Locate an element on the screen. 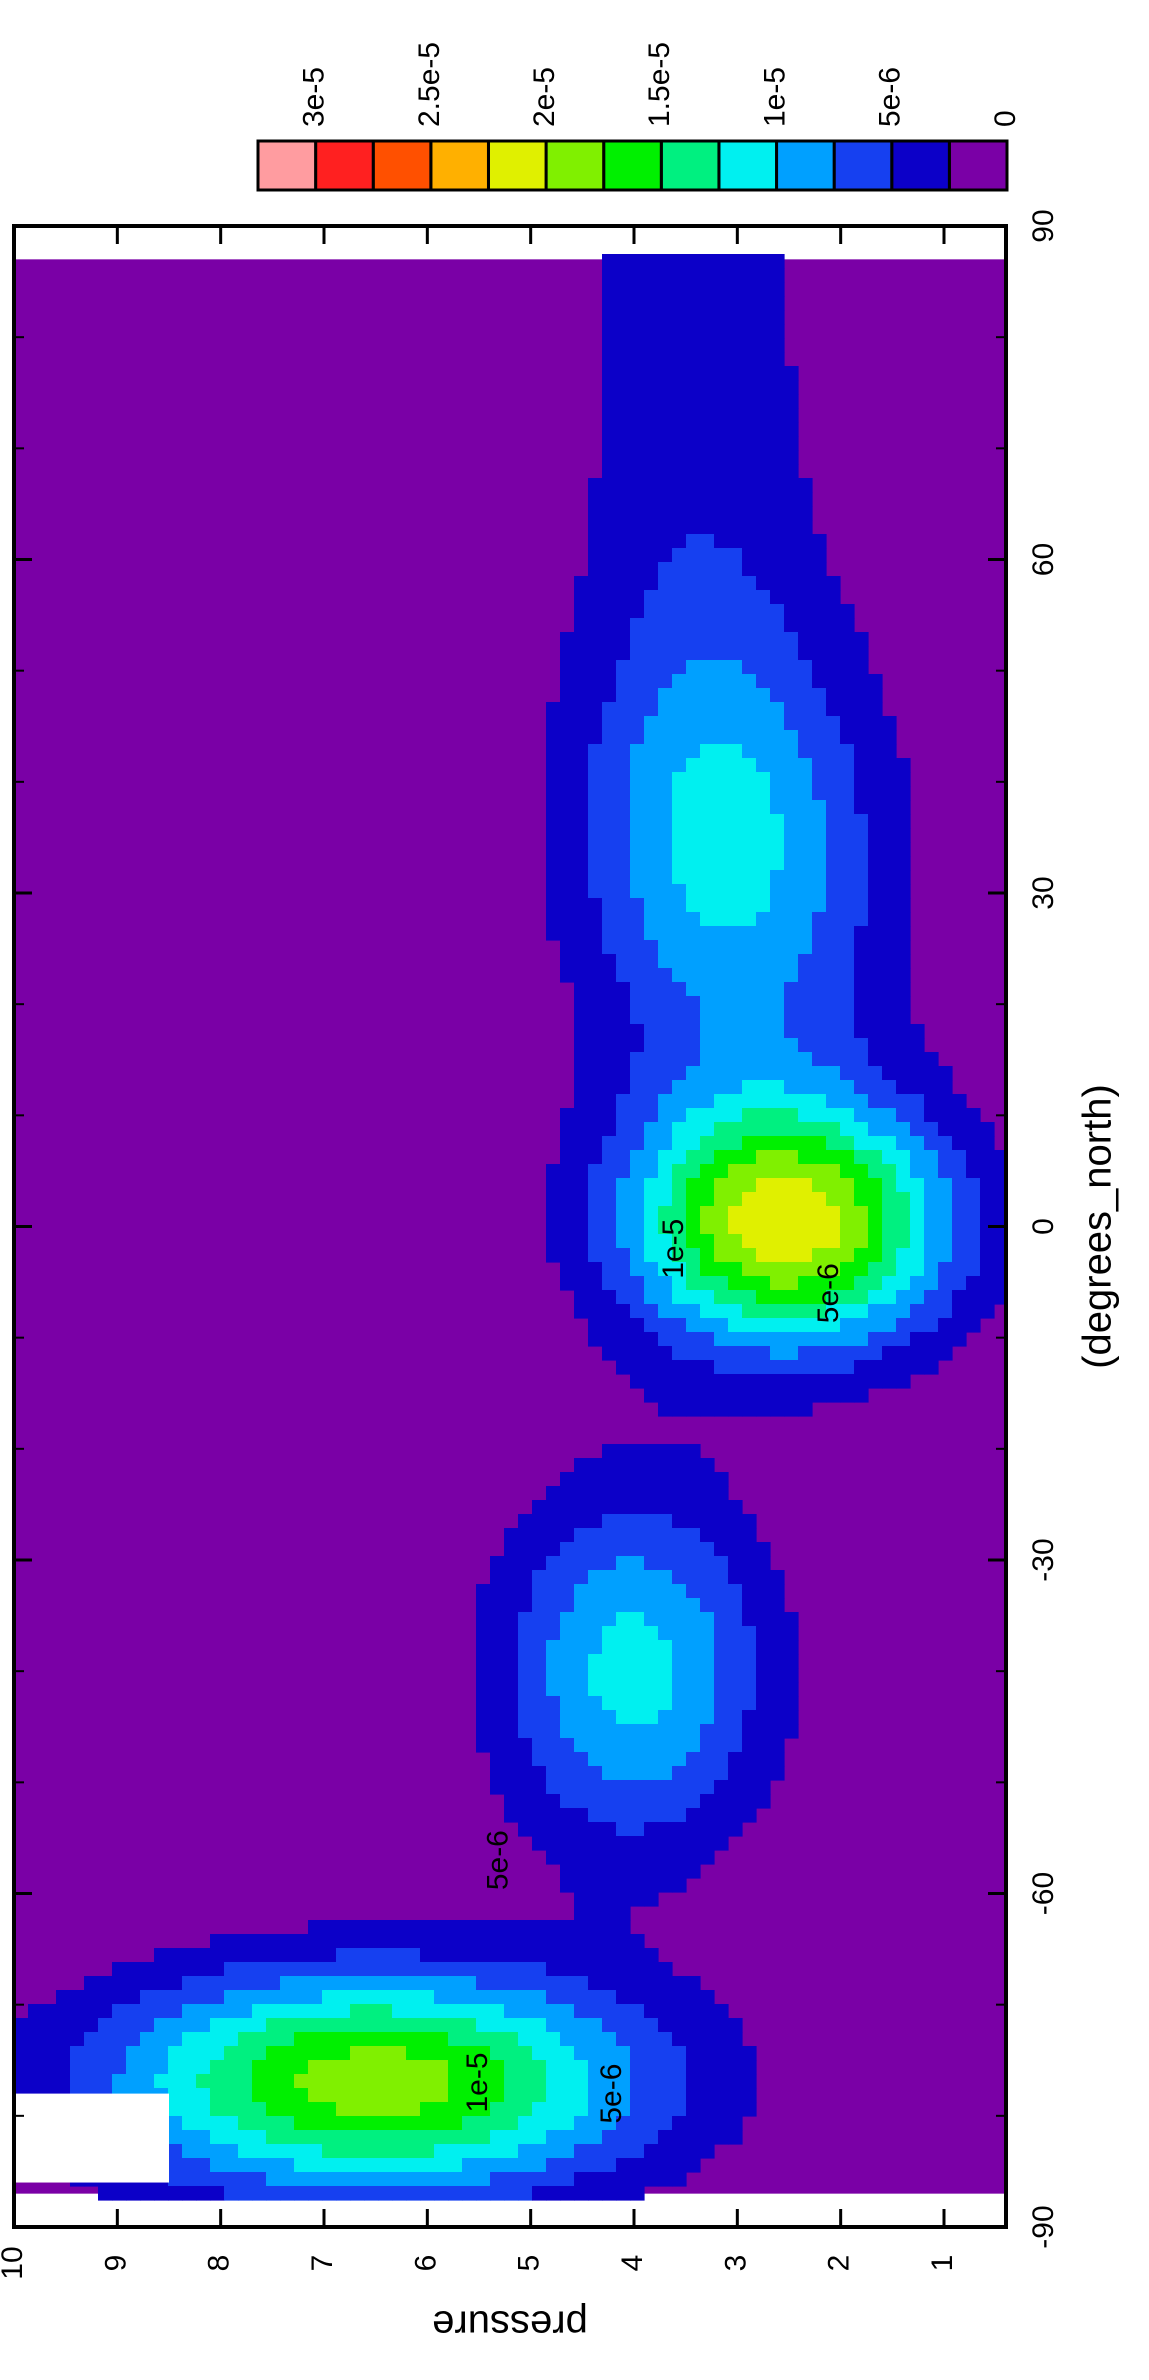 This screenshot has height=2380, width=1149. pressure-tick-label: 8 is located at coordinates (219, 2263).